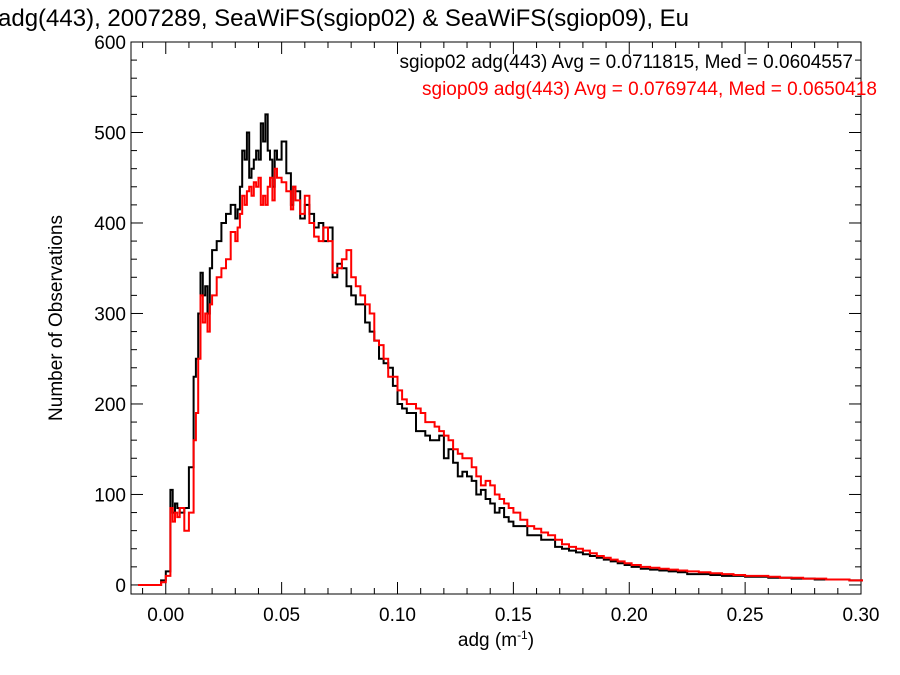  I want to click on x-tick-label: 0.10, so click(397, 615).